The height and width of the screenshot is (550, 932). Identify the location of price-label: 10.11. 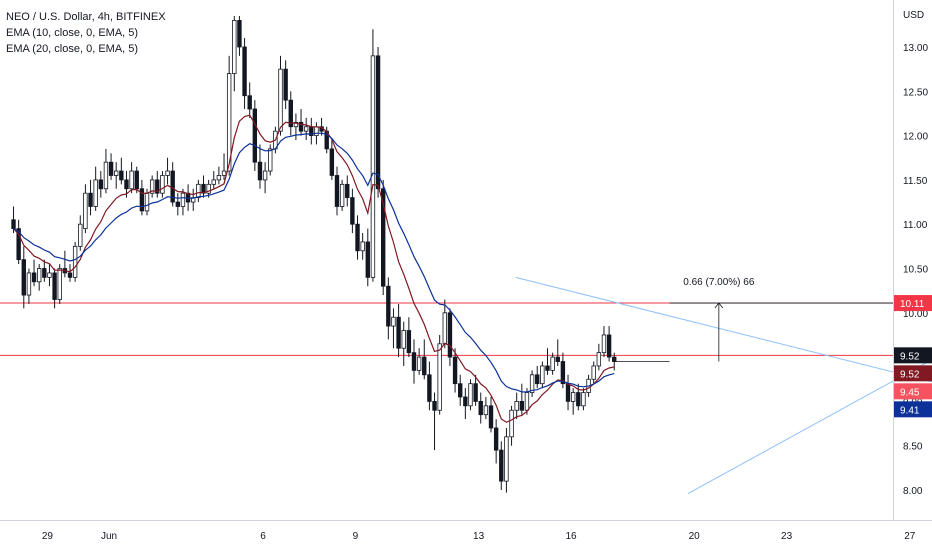
(913, 303).